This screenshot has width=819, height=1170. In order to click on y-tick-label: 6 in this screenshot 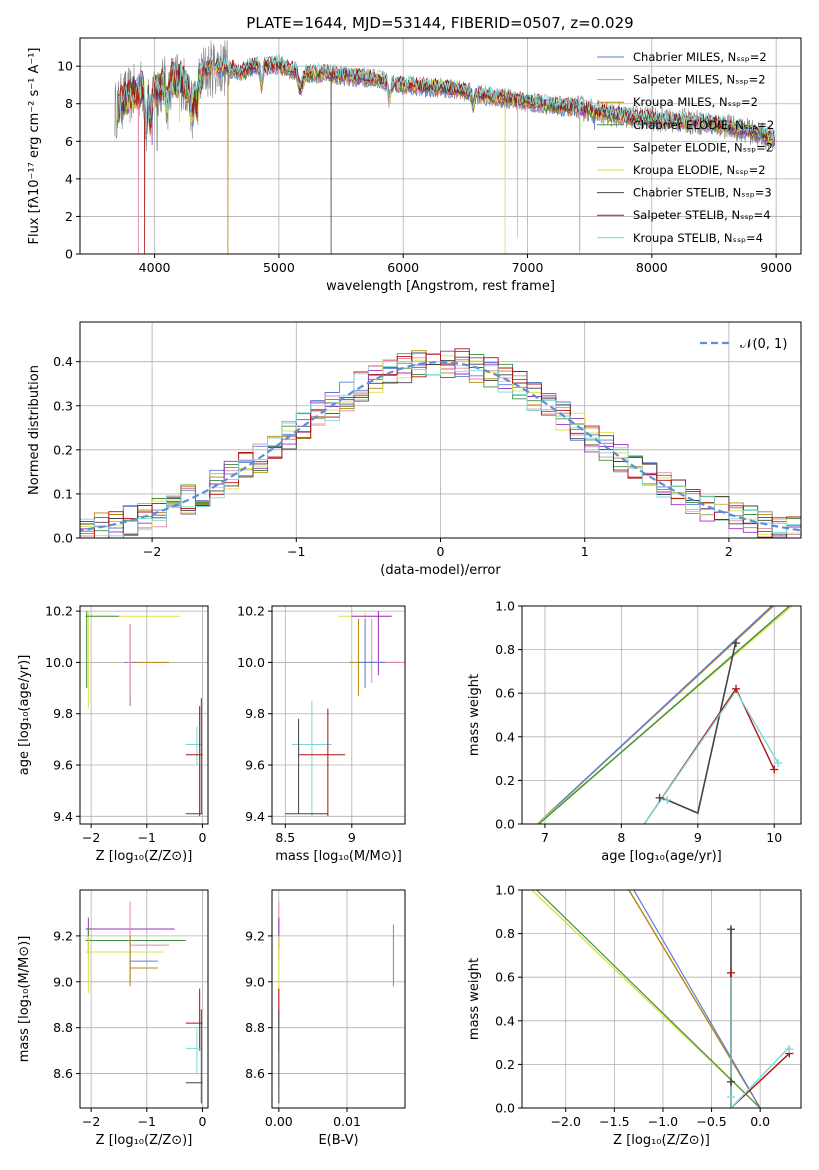, I will do `click(69, 141)`.